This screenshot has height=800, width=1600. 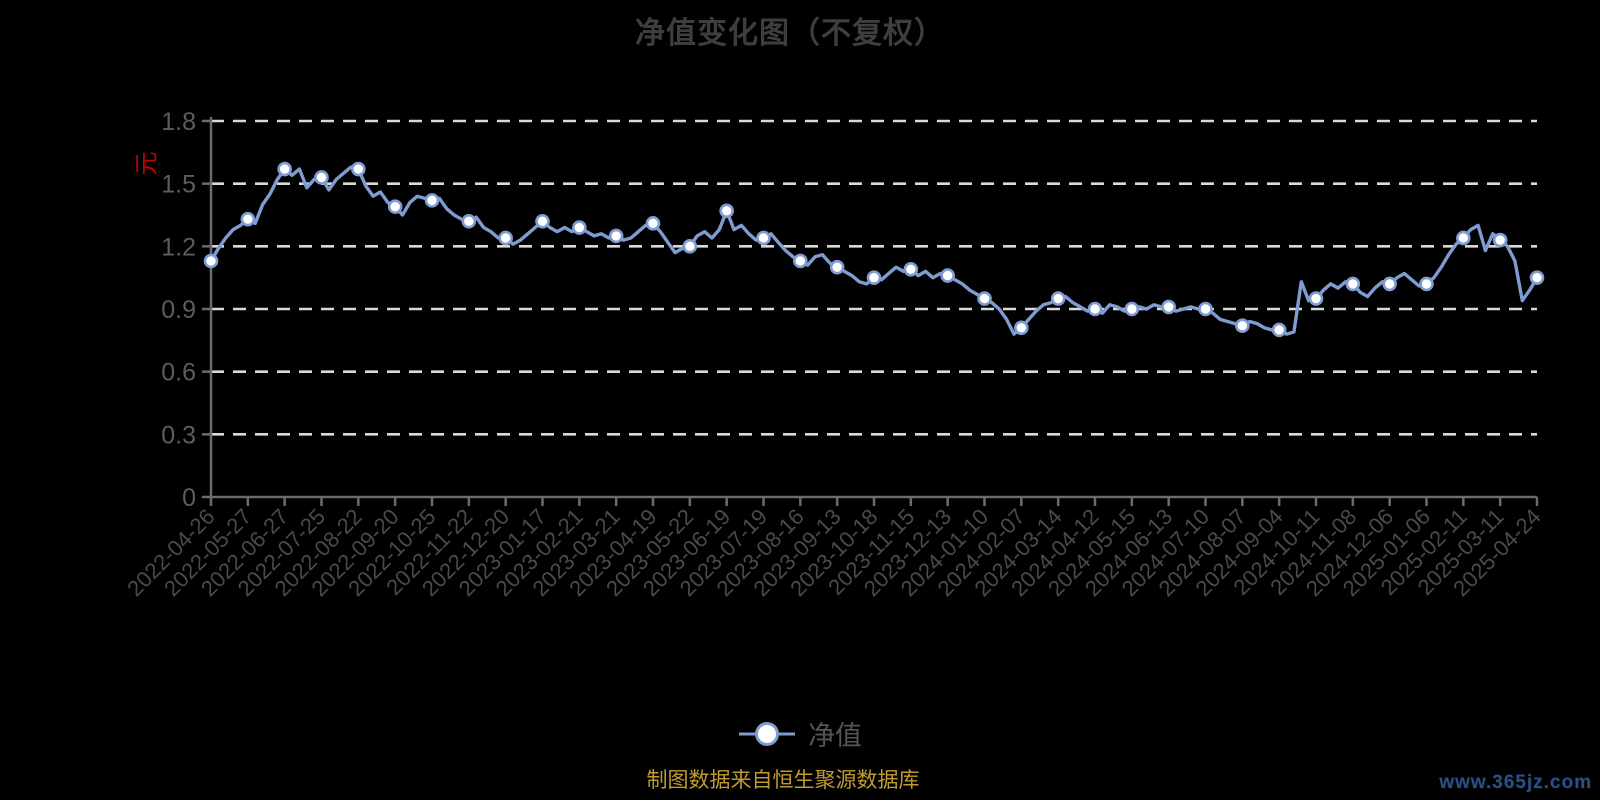 What do you see at coordinates (790, 33) in the screenshot?
I see `chart-title: 净值变化图（不复权）` at bounding box center [790, 33].